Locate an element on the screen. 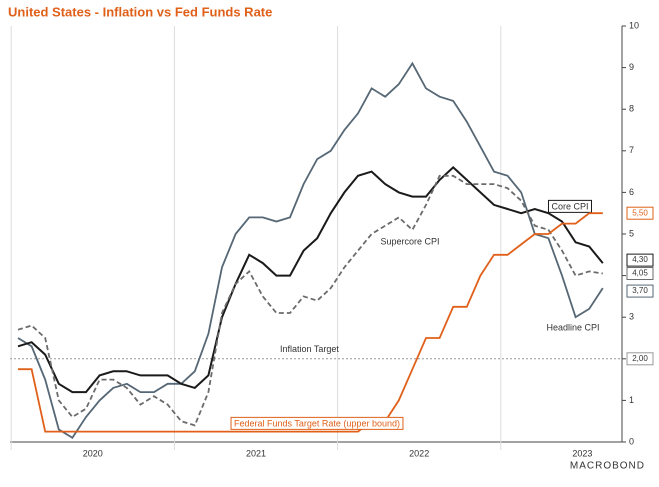 The width and height of the screenshot is (659, 487). end-tag: 3,70 is located at coordinates (640, 290).